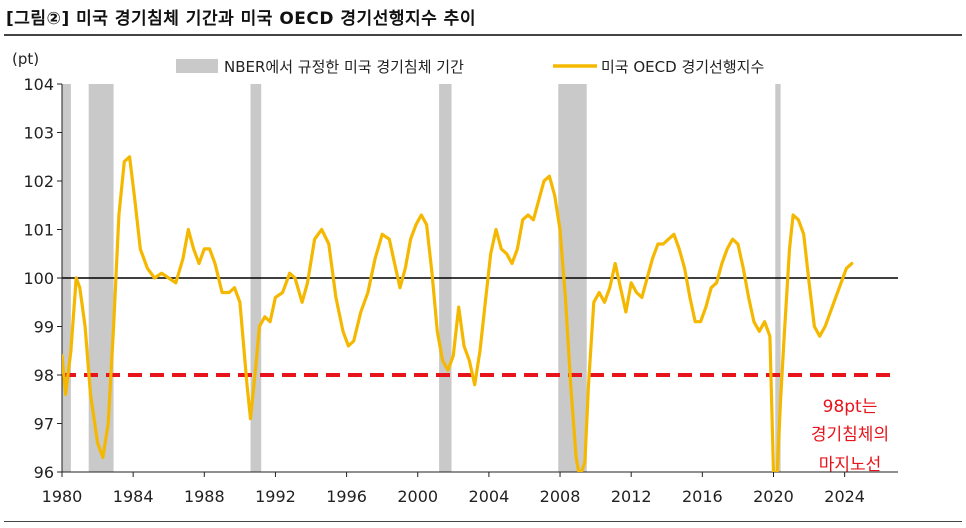 This screenshot has height=528, width=966. What do you see at coordinates (844, 496) in the screenshot?
I see `x-tick-label-2024: 2024` at bounding box center [844, 496].